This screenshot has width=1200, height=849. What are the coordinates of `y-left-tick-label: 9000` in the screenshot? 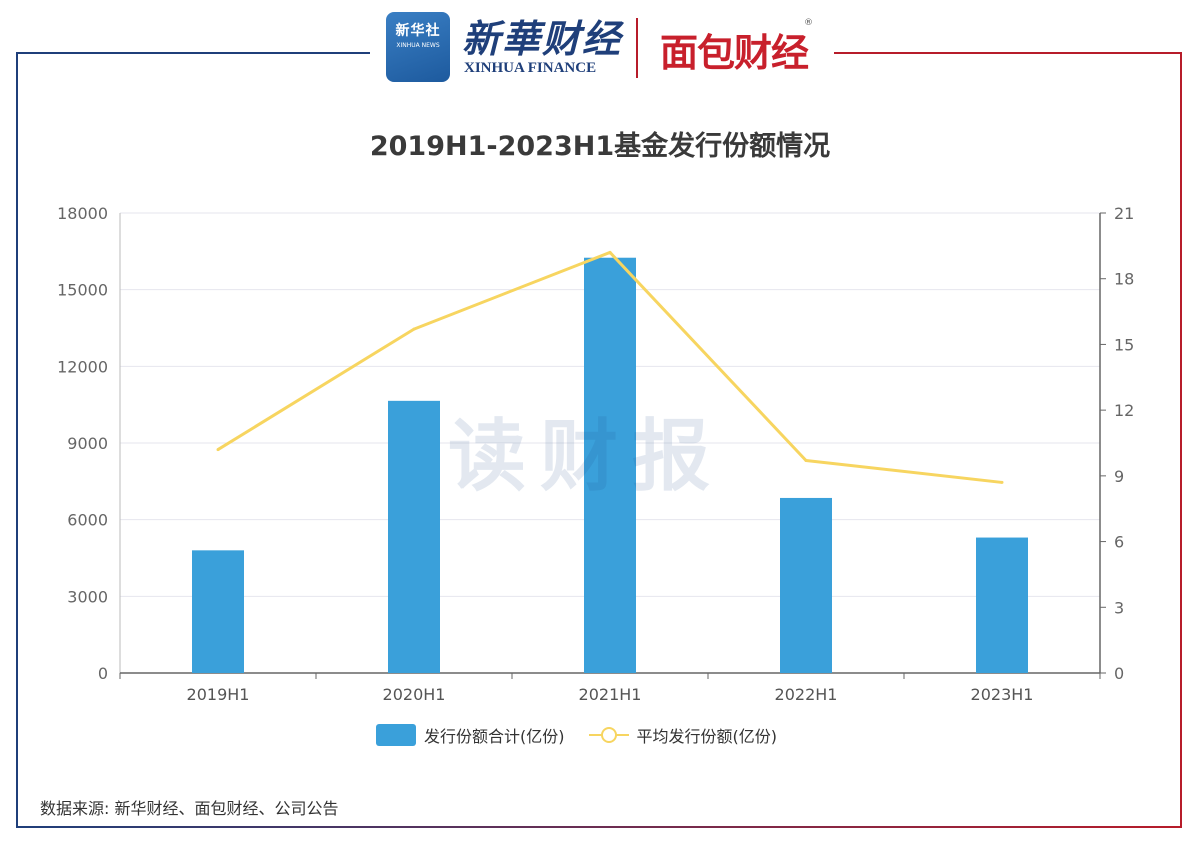 It's located at (87, 443).